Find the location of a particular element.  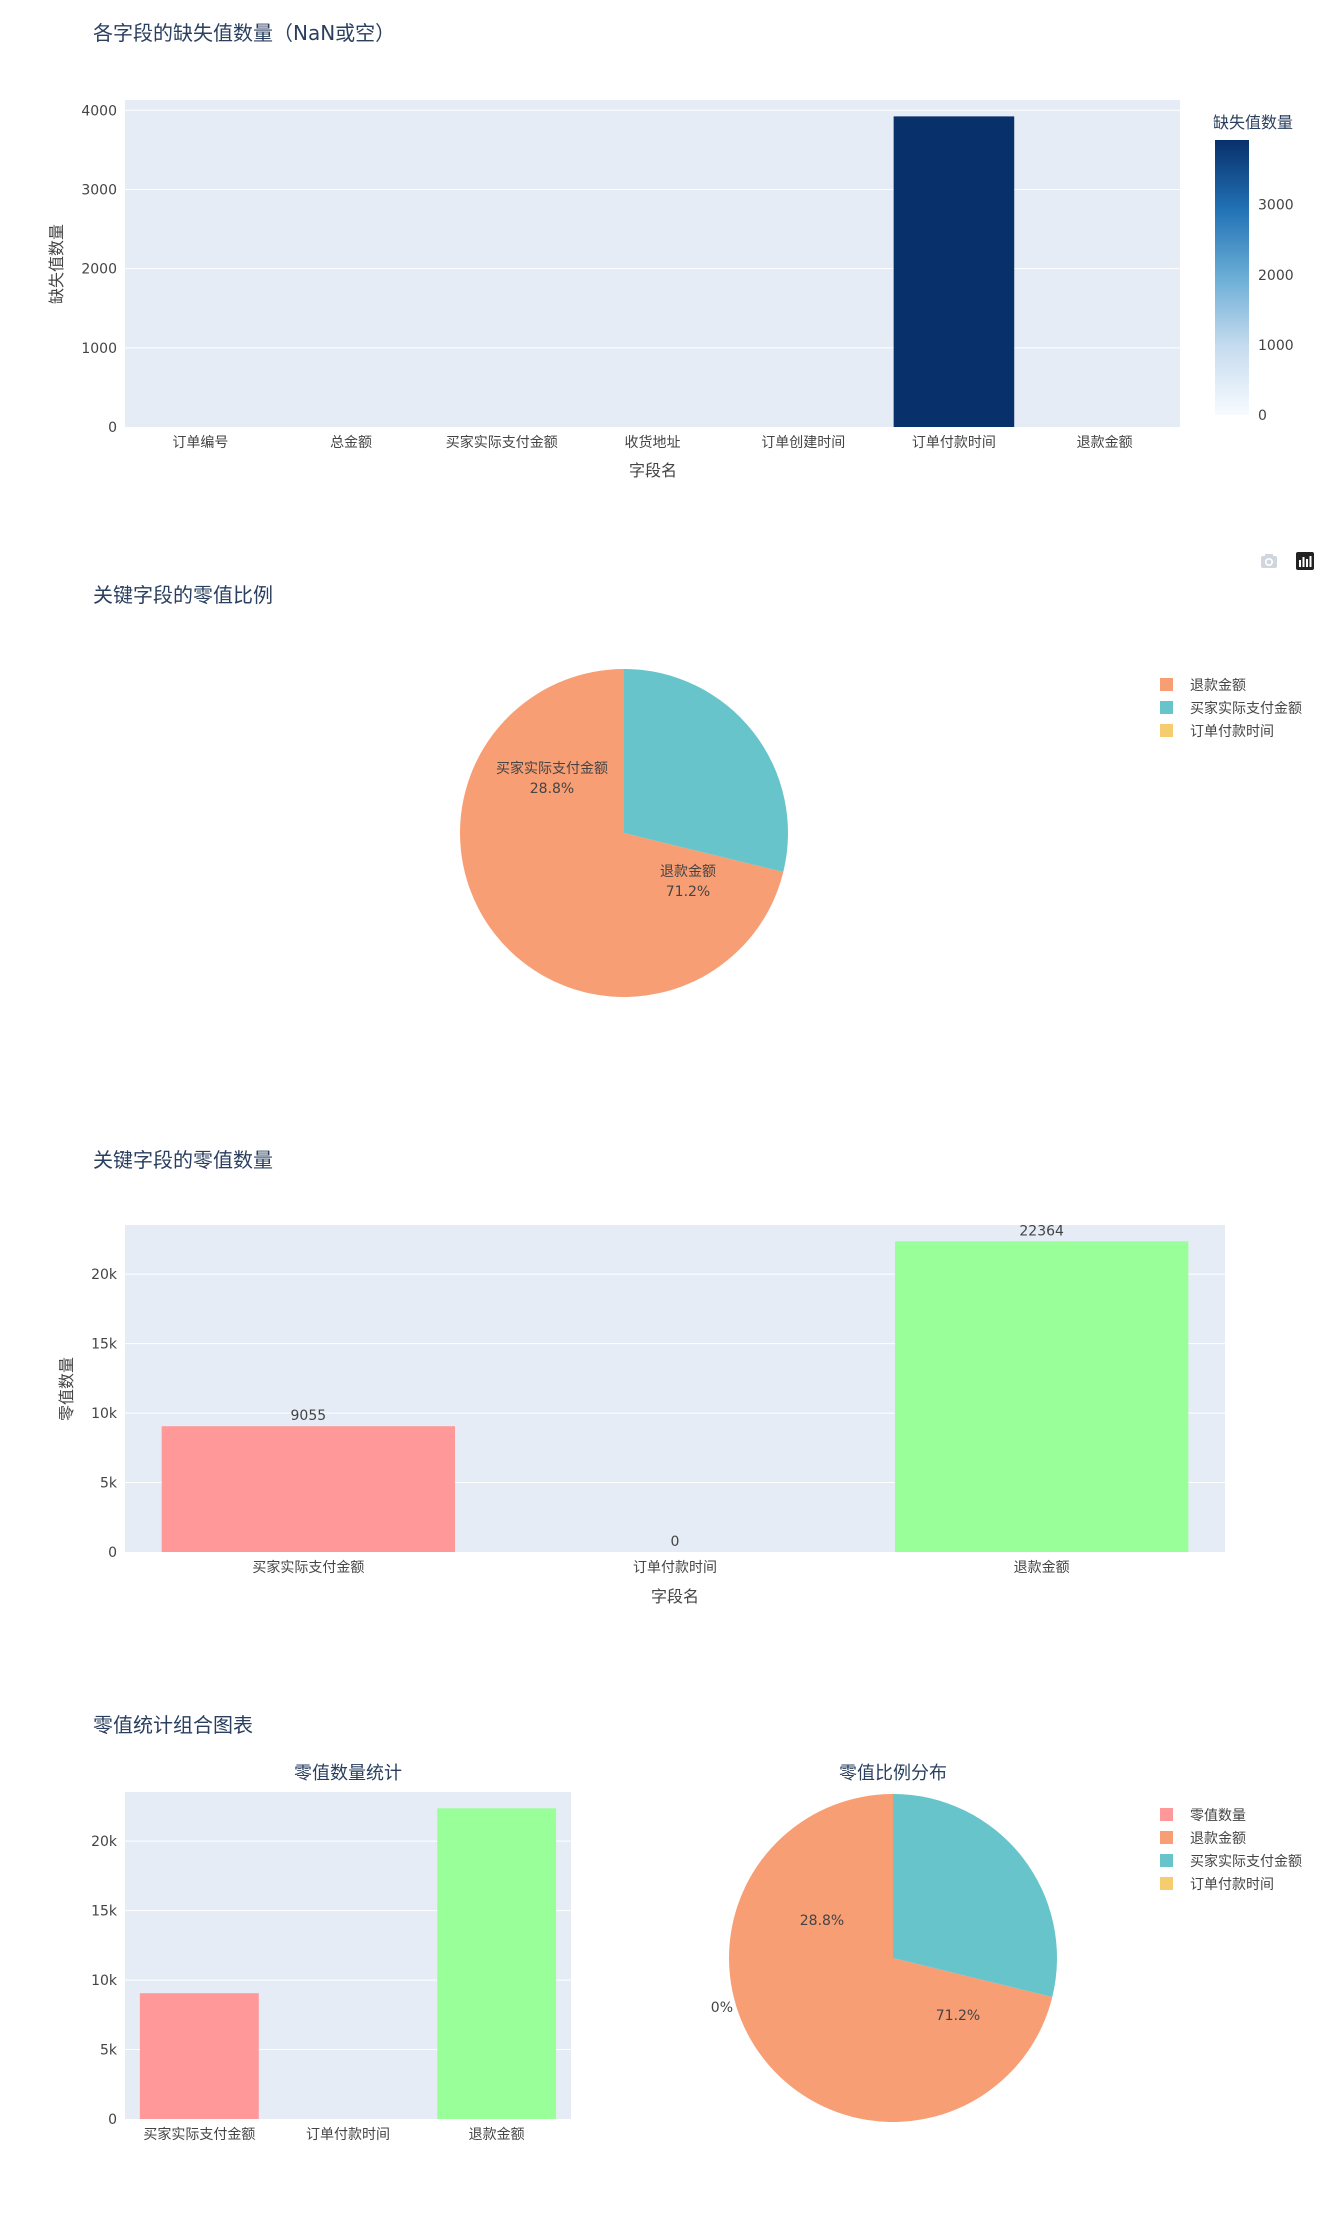

chart-title: 关键字段的零值数量 is located at coordinates (183, 1160).